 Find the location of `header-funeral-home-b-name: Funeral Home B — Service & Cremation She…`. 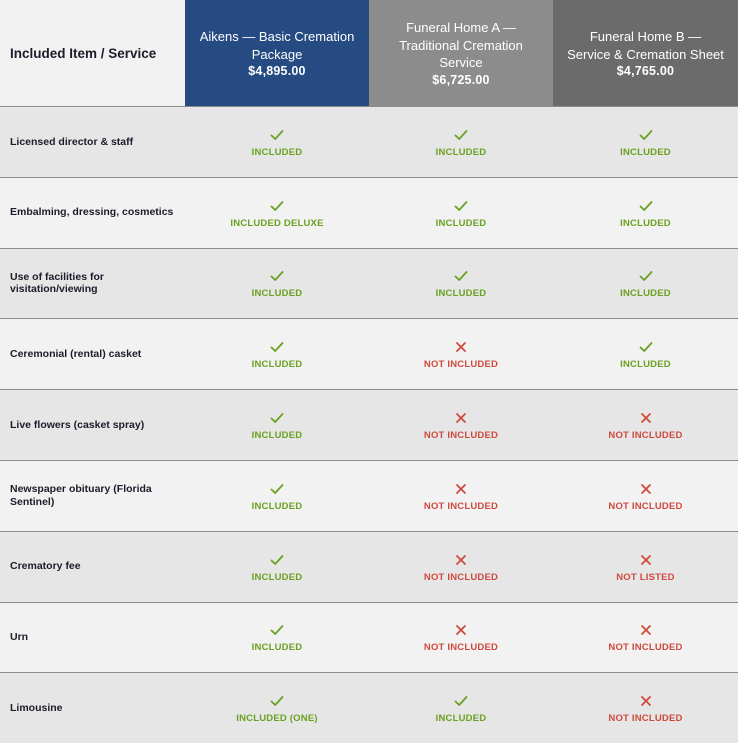

header-funeral-home-b-name: Funeral Home B — Service & Cremation She… is located at coordinates (645, 45).